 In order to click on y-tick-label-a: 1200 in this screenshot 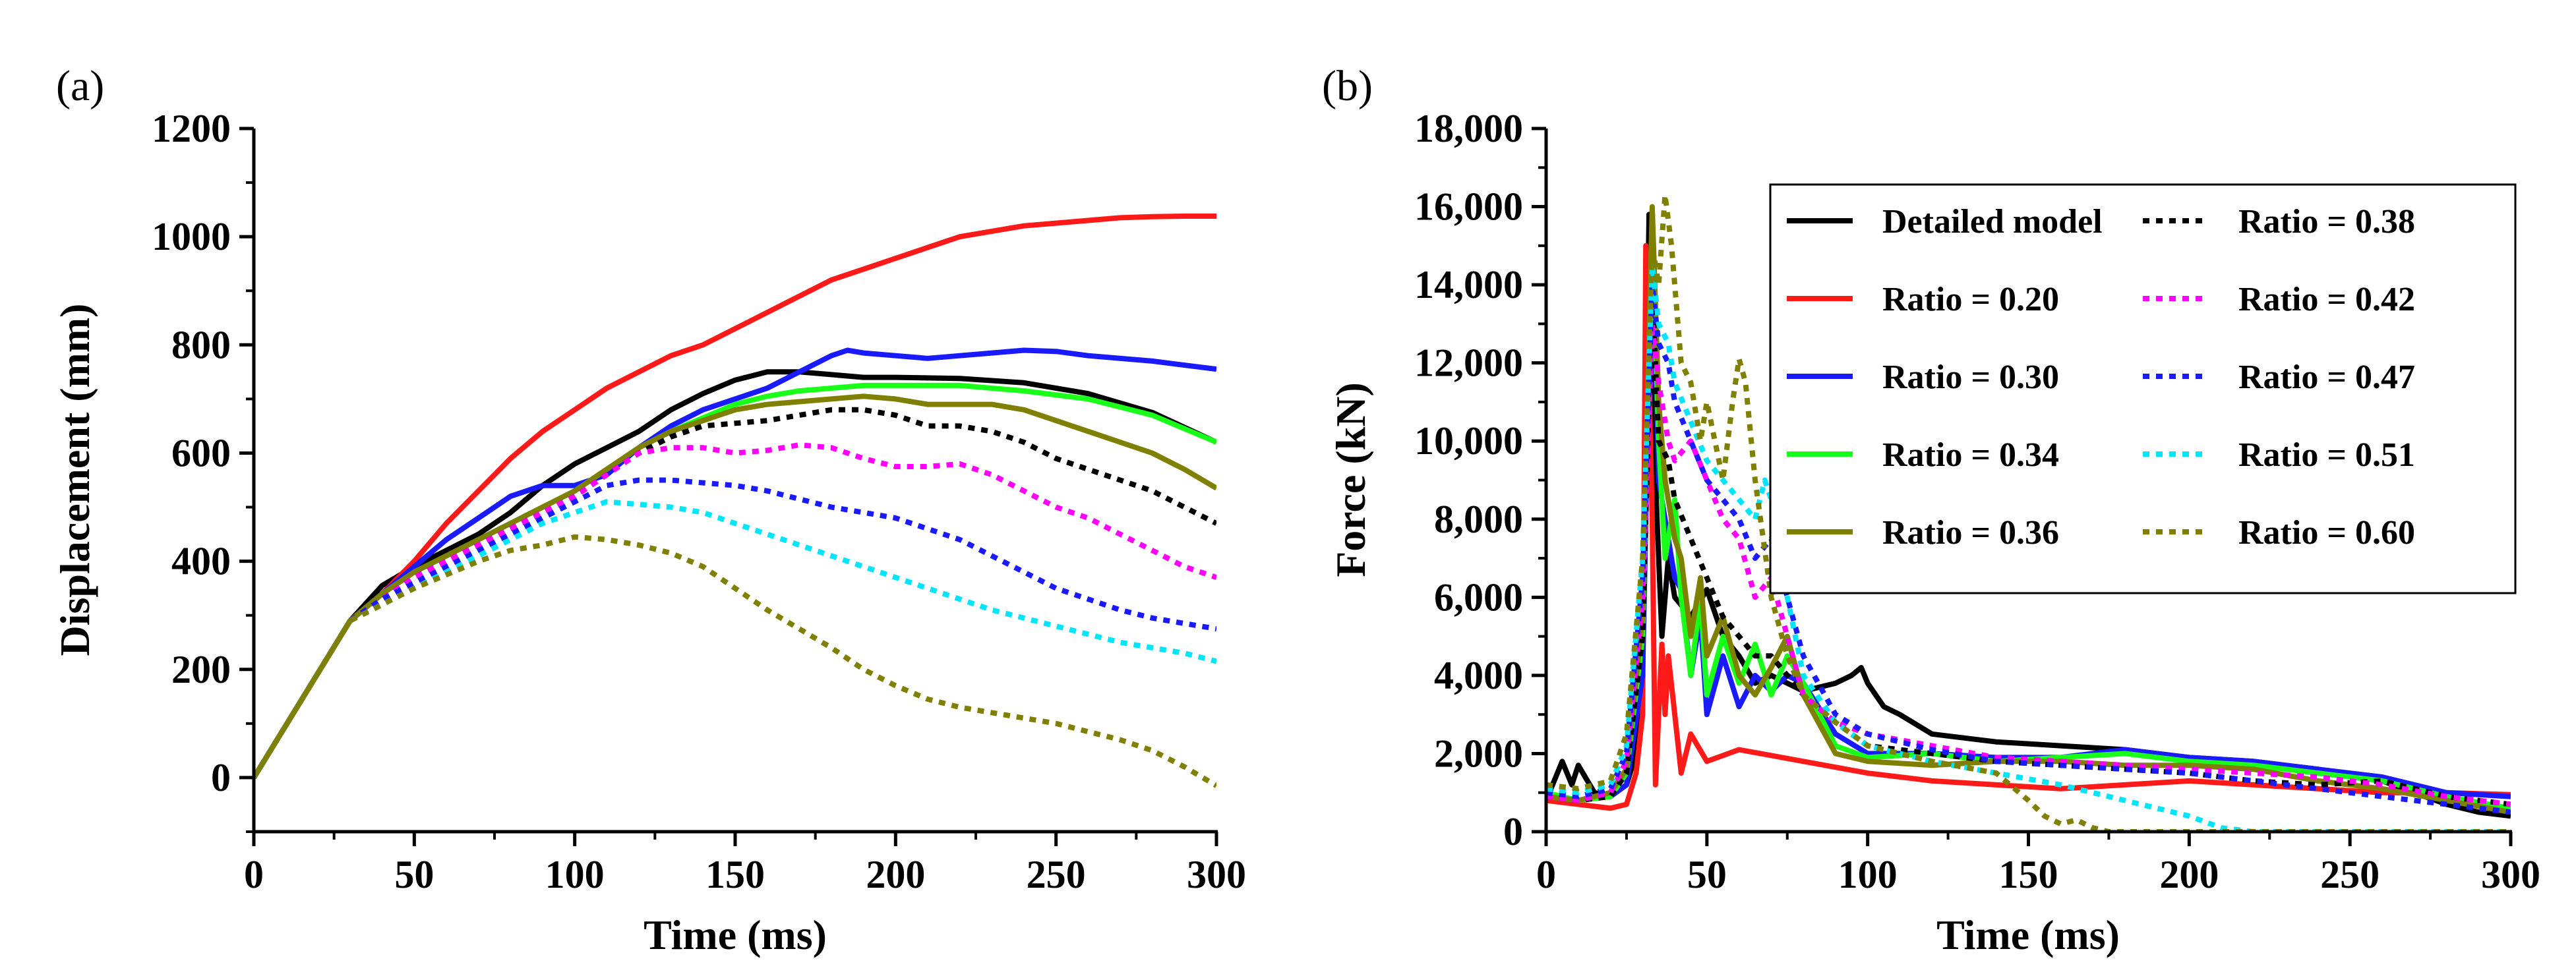, I will do `click(191, 128)`.